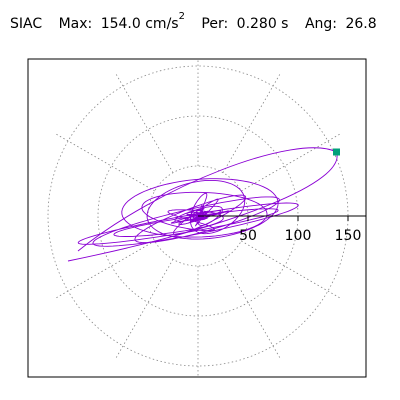 This screenshot has height=400, width=400. Describe the element at coordinates (26, 23) in the screenshot. I see `station-label: SIAC` at that location.